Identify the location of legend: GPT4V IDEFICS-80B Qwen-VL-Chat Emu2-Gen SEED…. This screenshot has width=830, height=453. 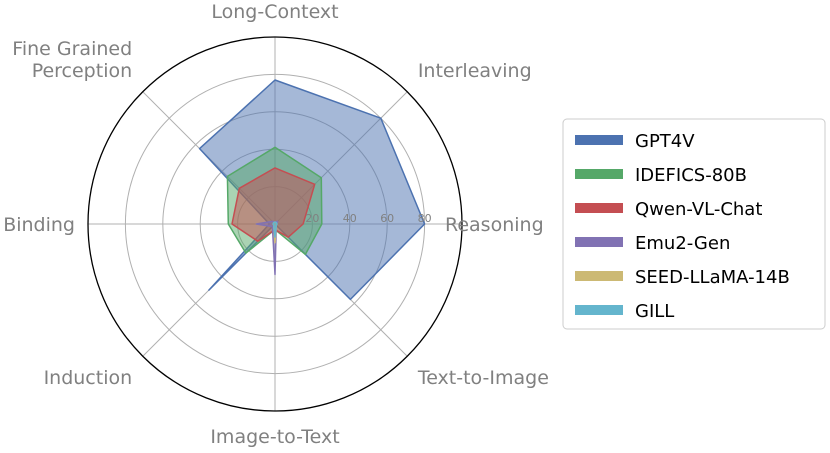
(694, 224).